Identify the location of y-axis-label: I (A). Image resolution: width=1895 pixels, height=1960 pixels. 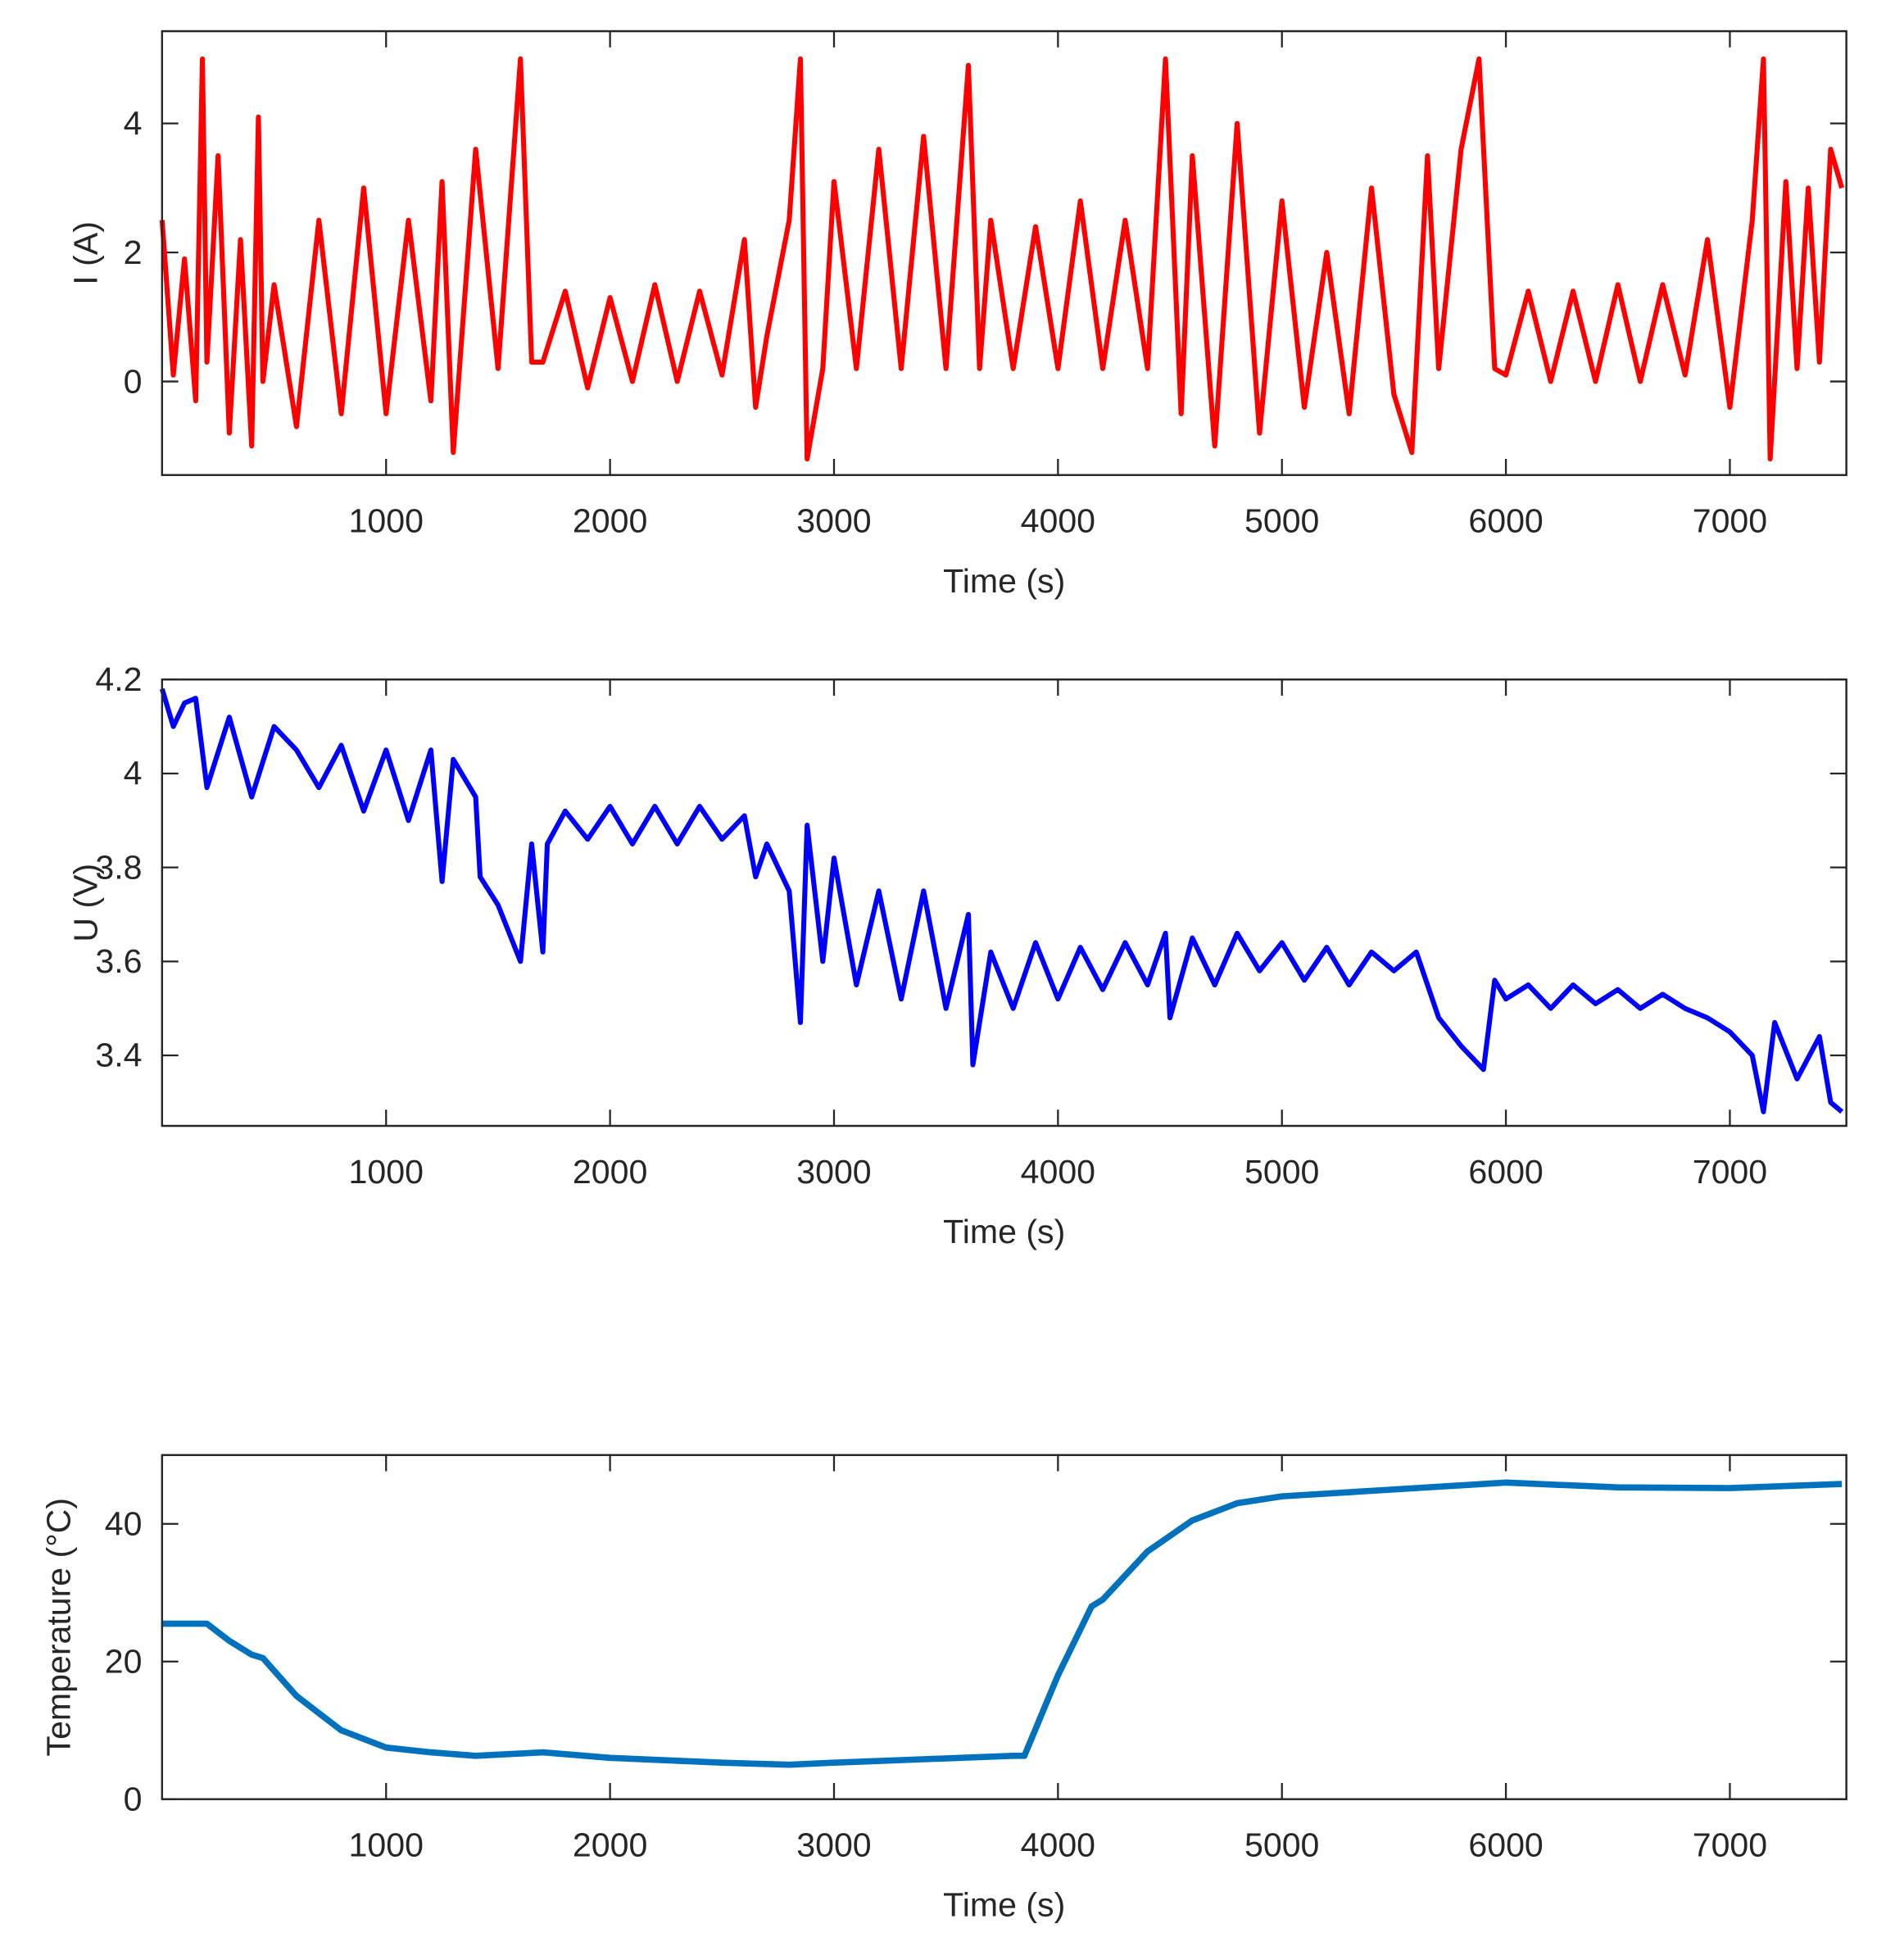
(86, 253).